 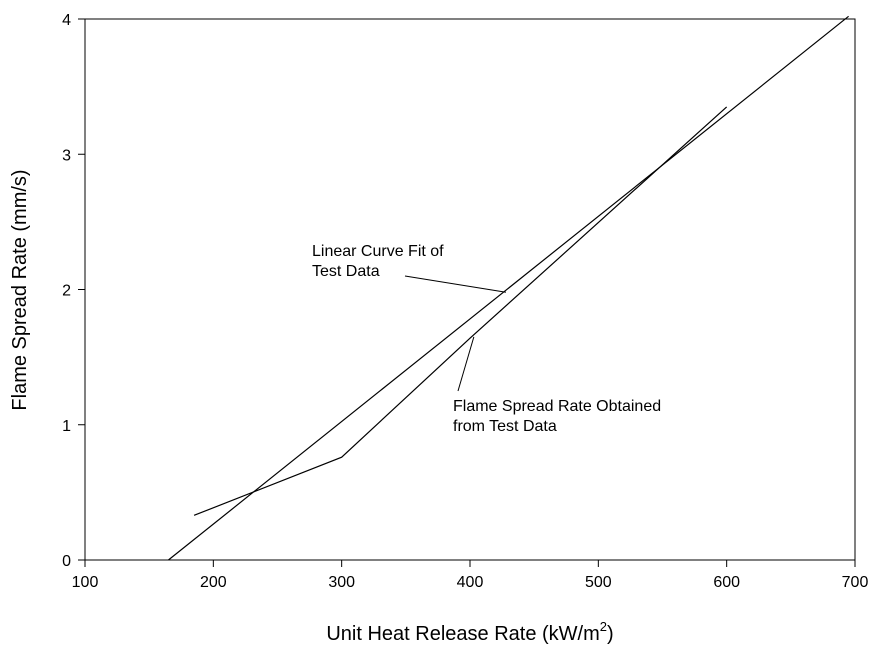 What do you see at coordinates (66, 561) in the screenshot?
I see `y-tick-label: 0` at bounding box center [66, 561].